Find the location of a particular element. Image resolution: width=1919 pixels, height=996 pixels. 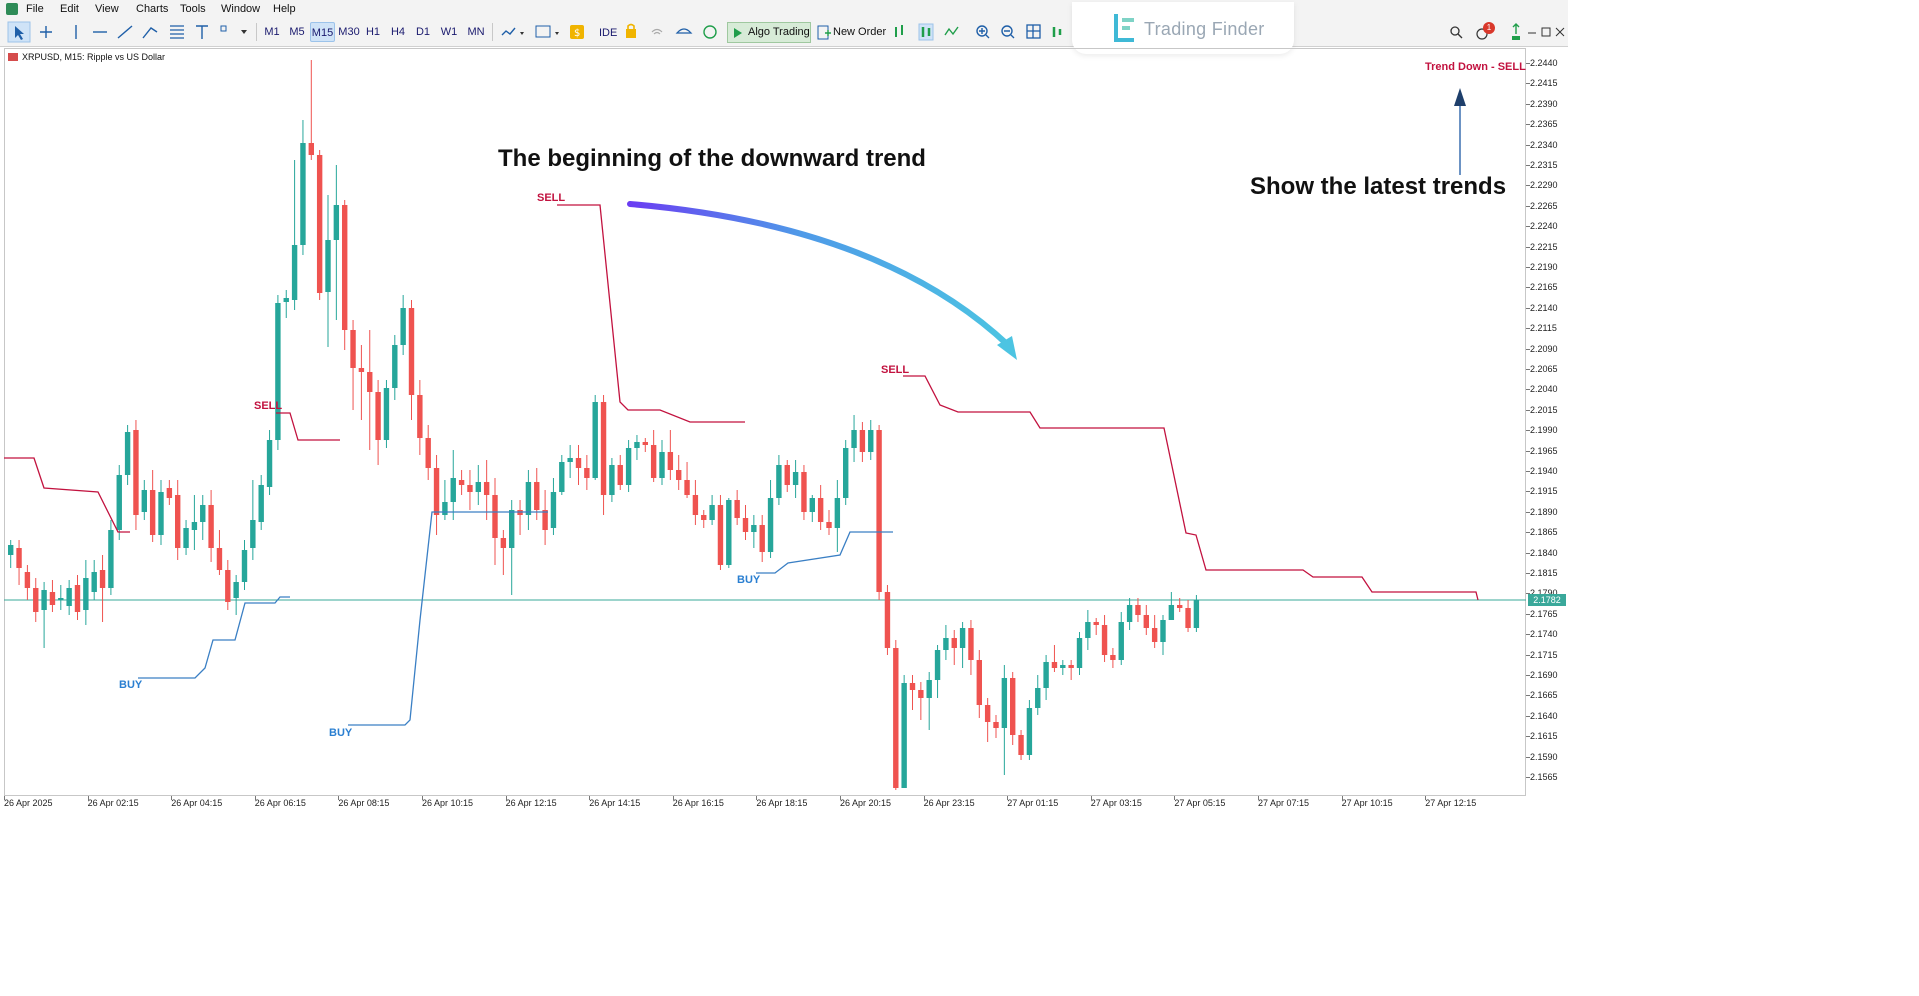

close-icon is located at coordinates (1560, 32).